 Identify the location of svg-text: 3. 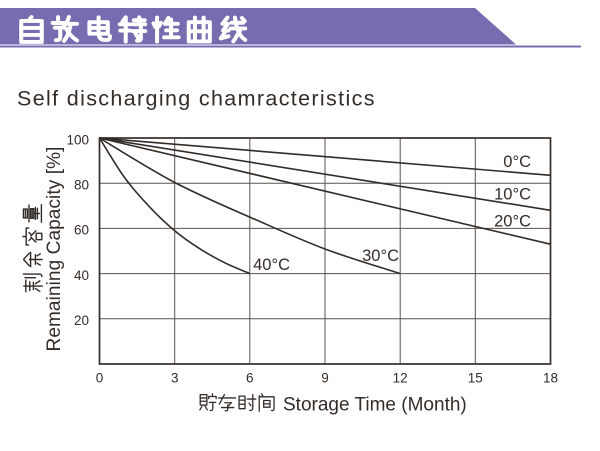
(175, 378).